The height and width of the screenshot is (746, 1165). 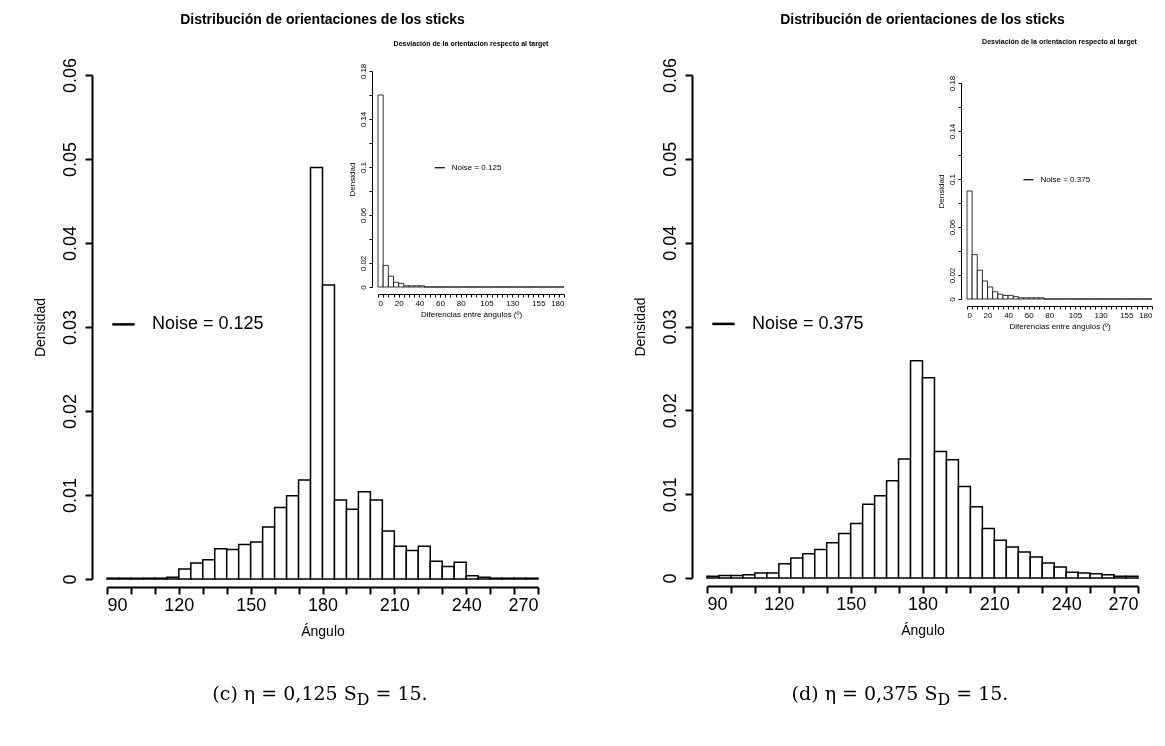 What do you see at coordinates (320, 695) in the screenshot?
I see `text: (c) η = 0,125 S$_{D}$ = 15.` at bounding box center [320, 695].